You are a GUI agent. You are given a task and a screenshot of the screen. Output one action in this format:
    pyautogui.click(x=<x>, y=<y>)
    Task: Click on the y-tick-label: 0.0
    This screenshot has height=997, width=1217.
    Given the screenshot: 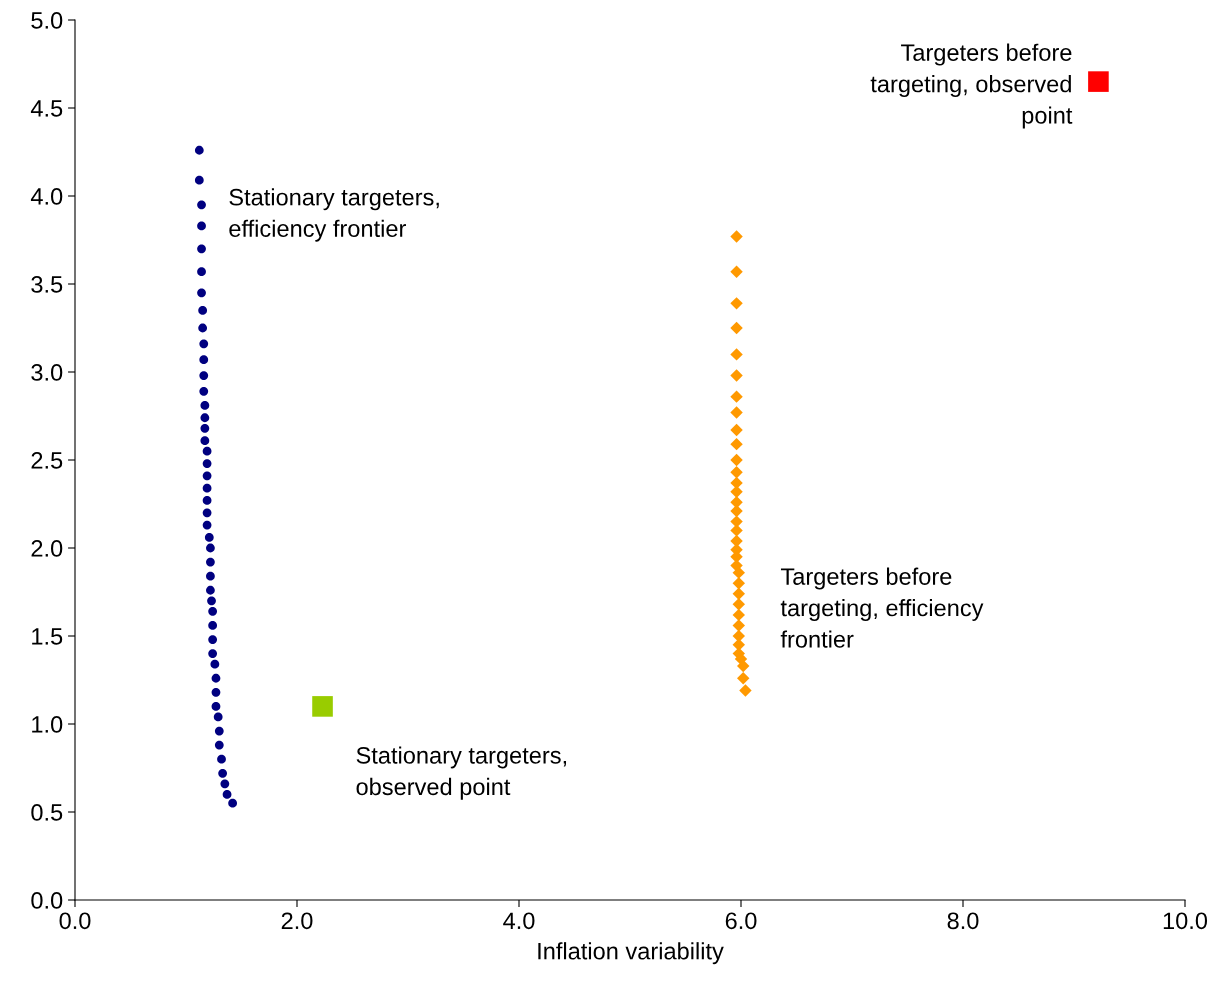 What is the action you would take?
    pyautogui.click(x=47, y=900)
    